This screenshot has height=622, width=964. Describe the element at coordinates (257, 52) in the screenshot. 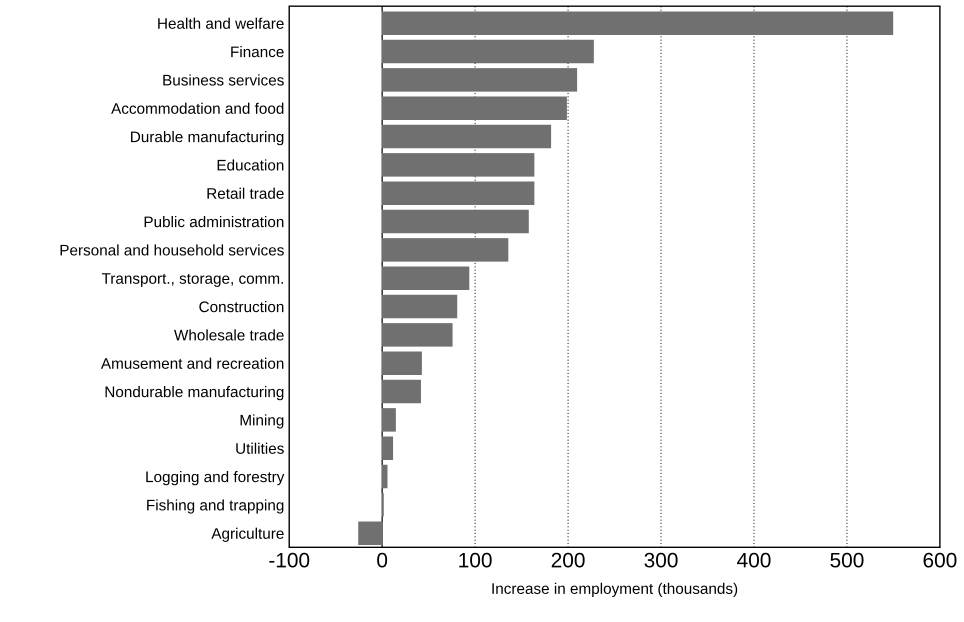

I see `y-tick-label: Finance` at that location.